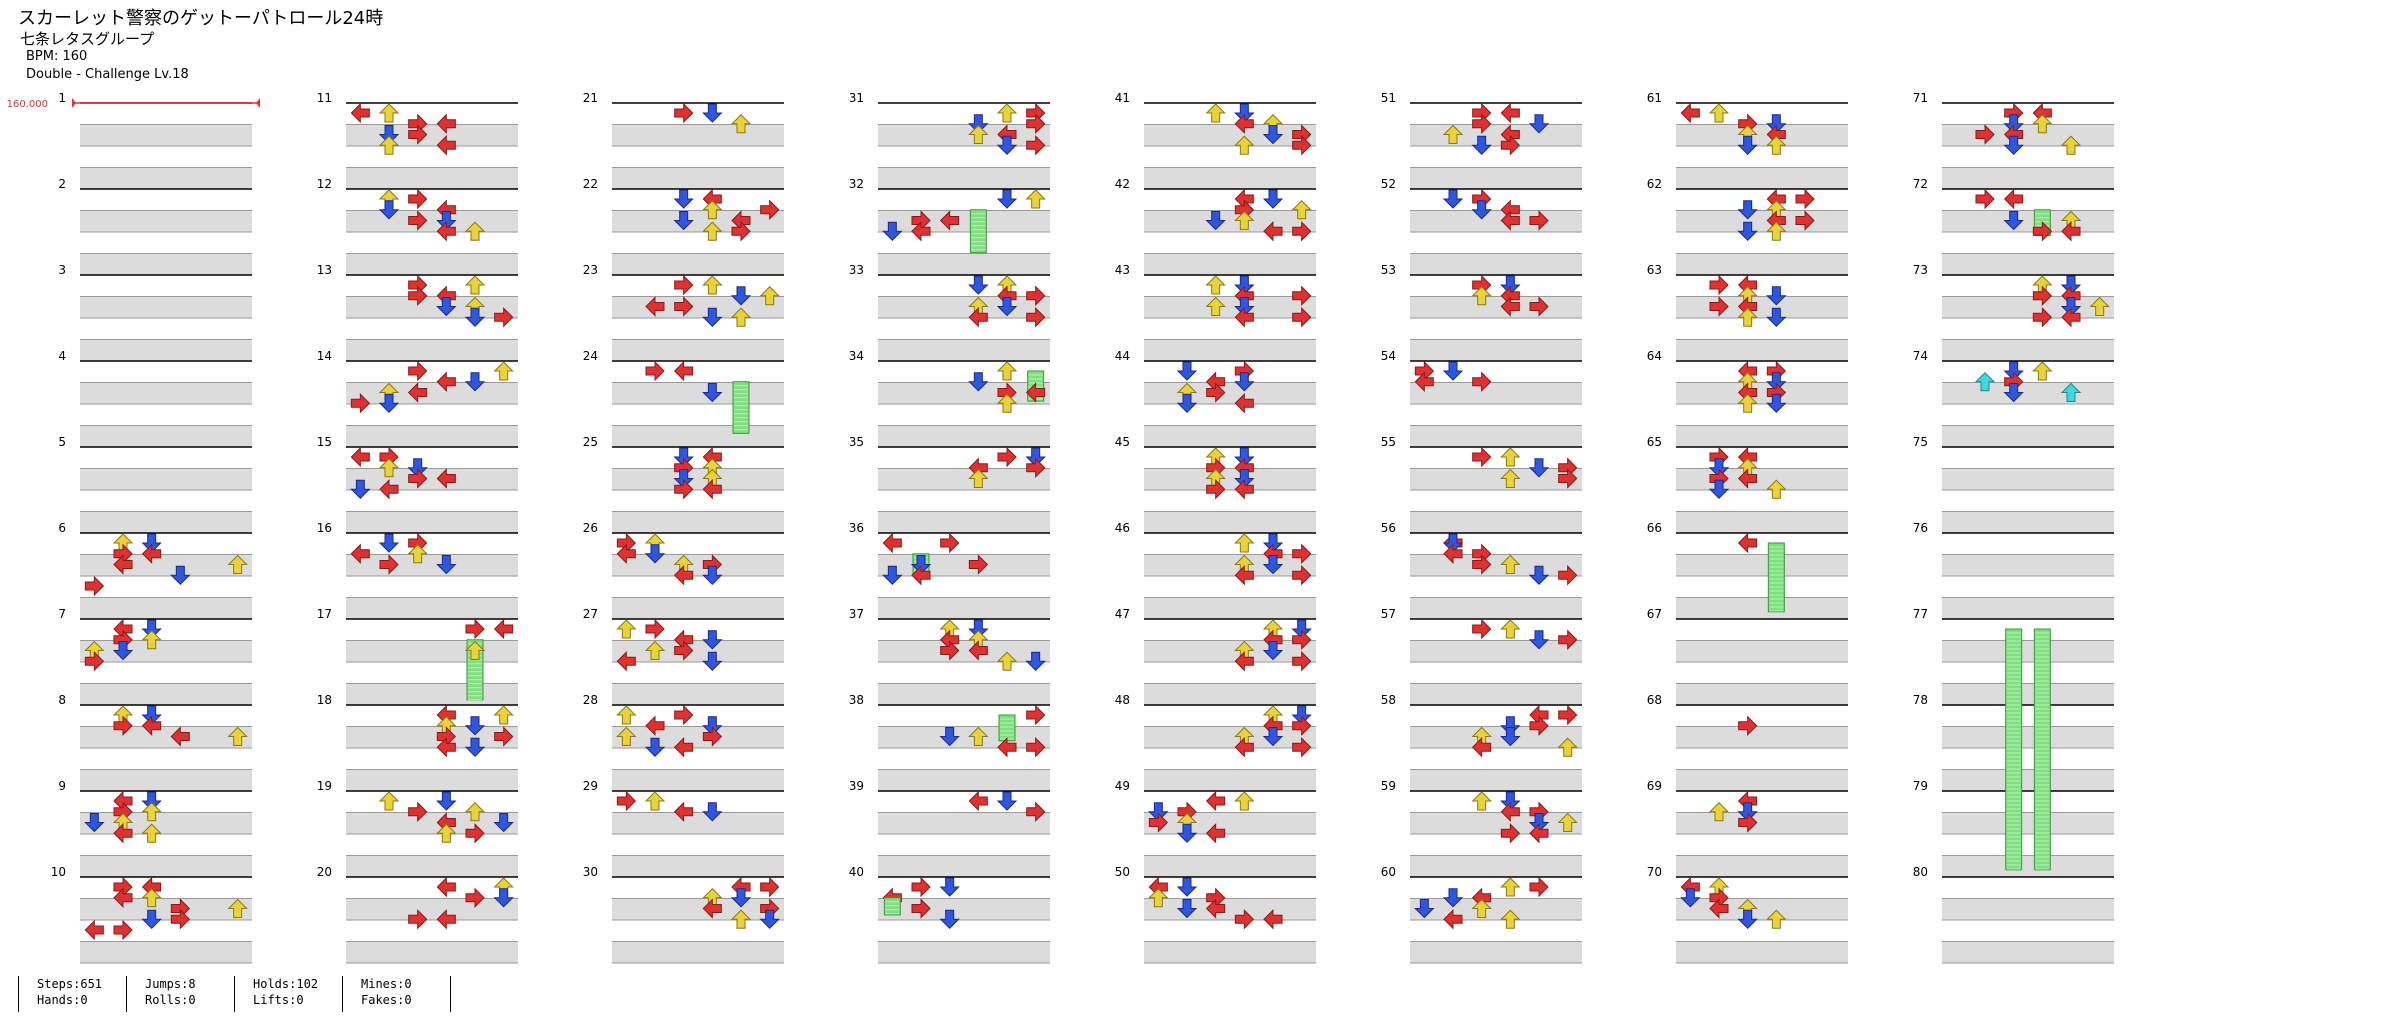 The height and width of the screenshot is (1024, 2384). What do you see at coordinates (2071, 392) in the screenshot?
I see `mine-note` at bounding box center [2071, 392].